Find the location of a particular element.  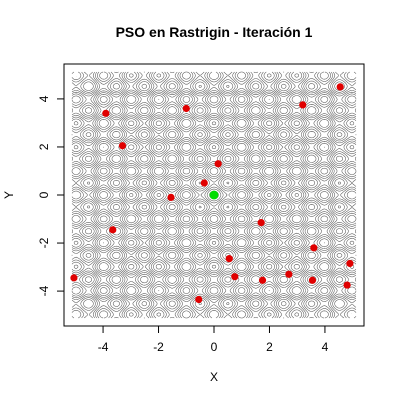

x-axis-label: X is located at coordinates (214, 377).